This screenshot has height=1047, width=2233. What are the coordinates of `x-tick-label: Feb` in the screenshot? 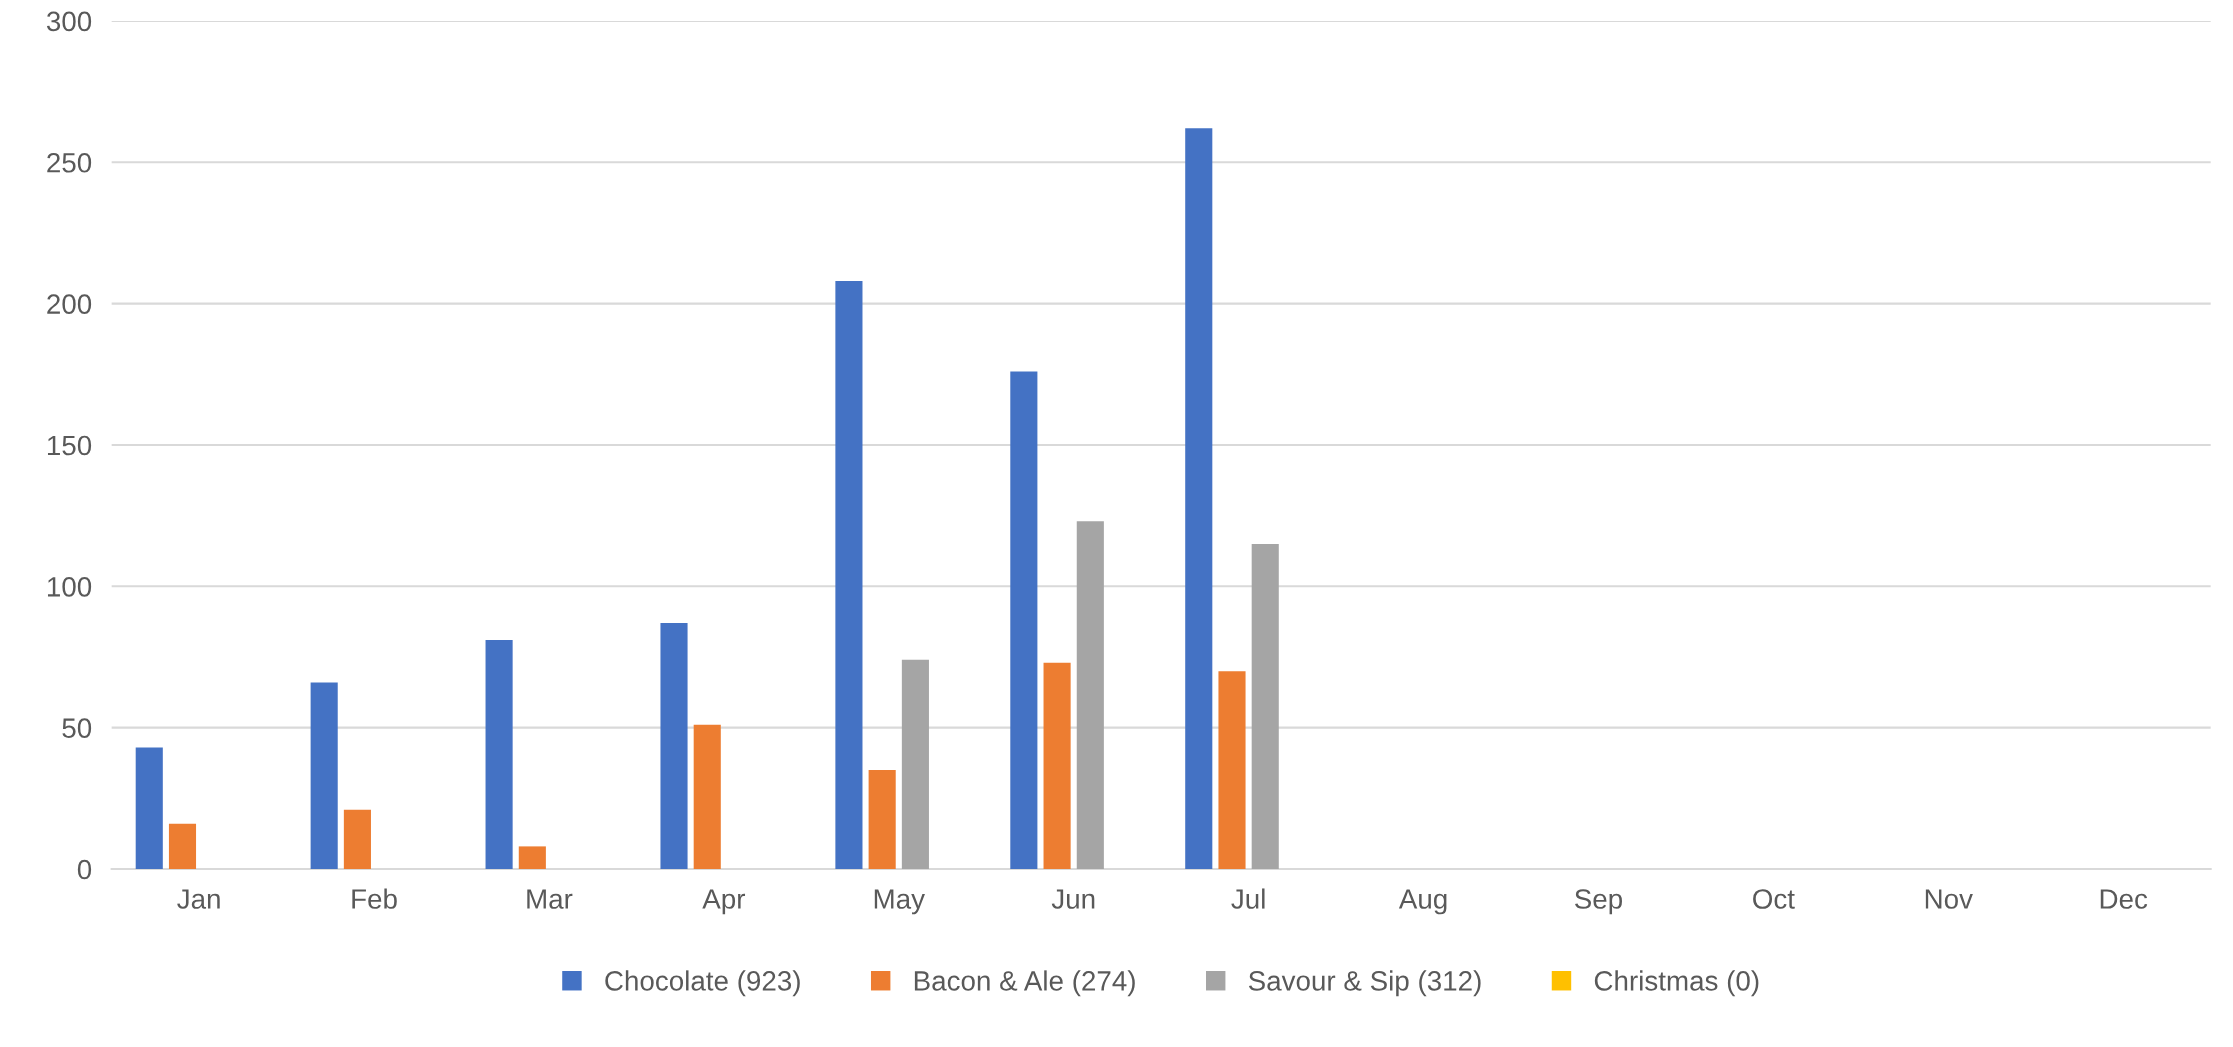 It's located at (374, 898).